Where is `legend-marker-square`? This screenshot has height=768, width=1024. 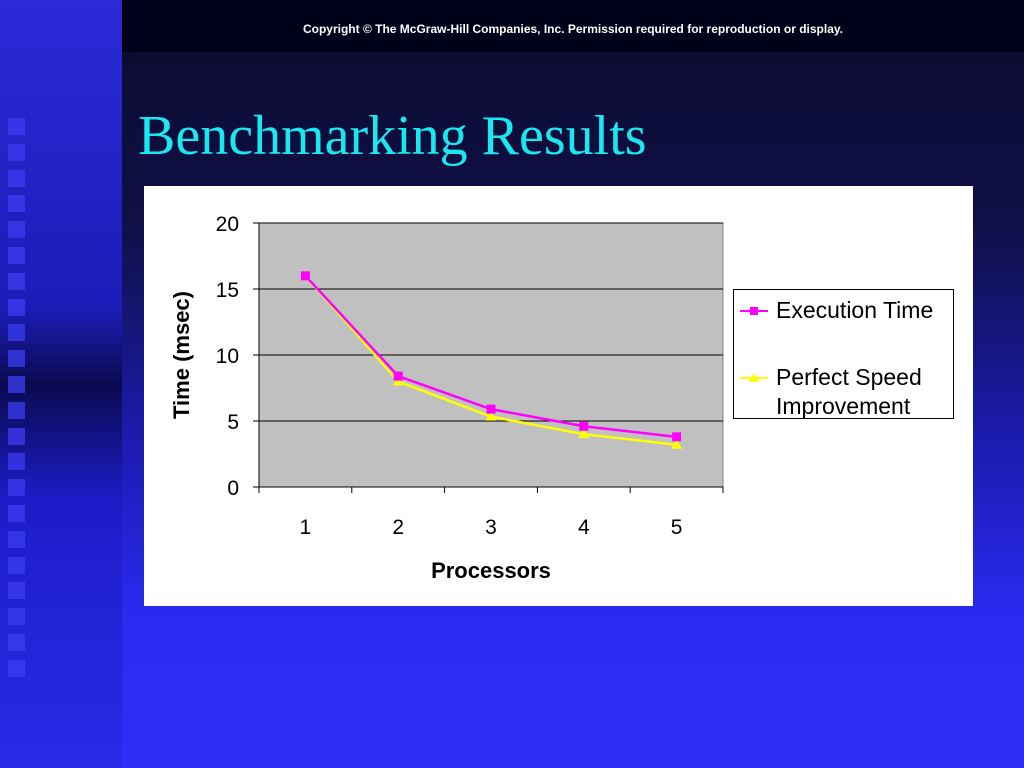
legend-marker-square is located at coordinates (754, 311).